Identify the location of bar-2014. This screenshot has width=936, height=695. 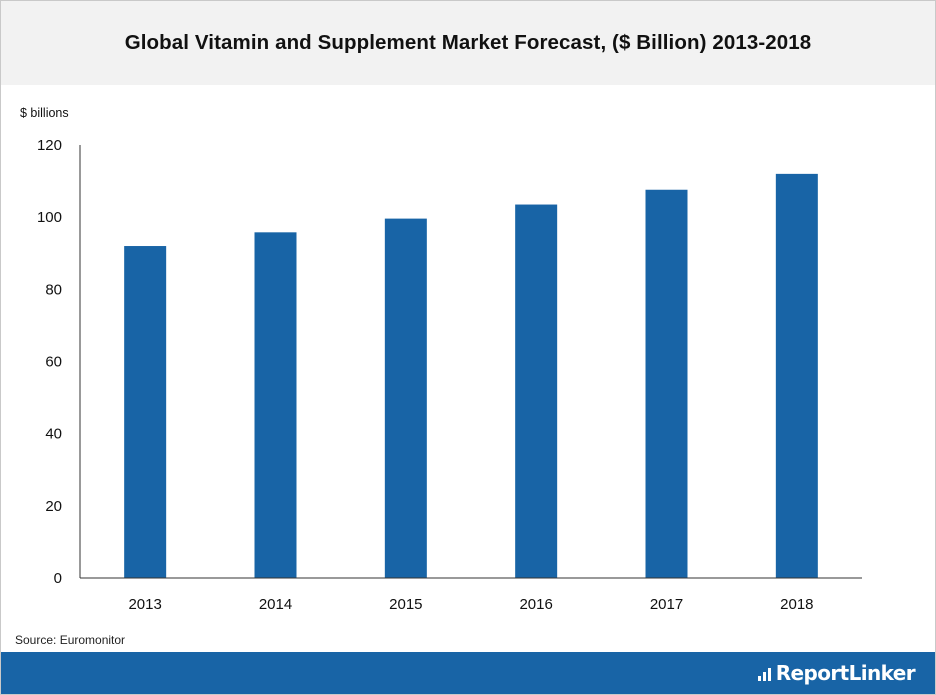
(275, 405).